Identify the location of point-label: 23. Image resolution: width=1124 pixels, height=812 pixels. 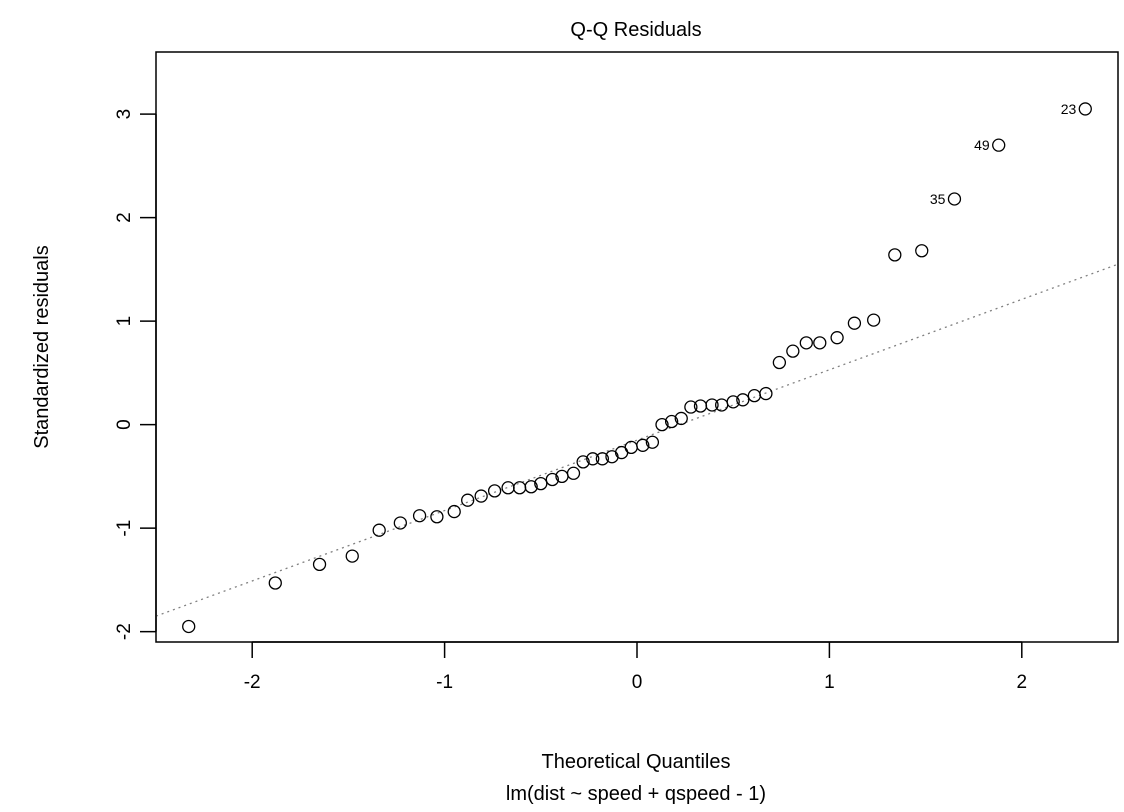
(1069, 109).